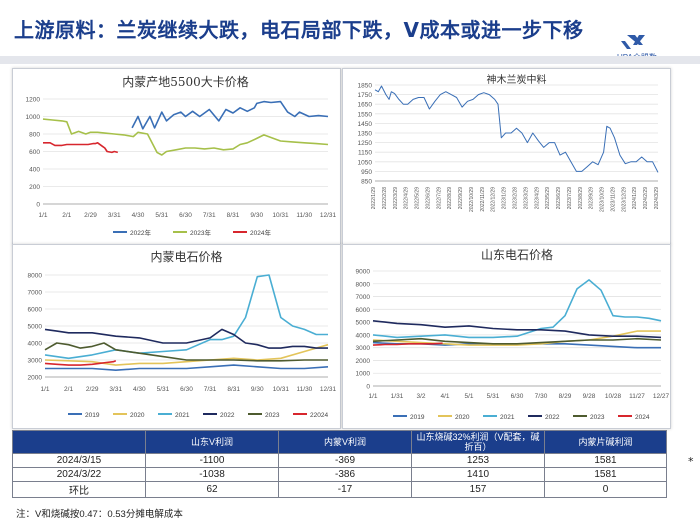 This screenshot has height=525, width=700. Describe the element at coordinates (368, 387) in the screenshot. I see `y-tick-label: 0` at that location.